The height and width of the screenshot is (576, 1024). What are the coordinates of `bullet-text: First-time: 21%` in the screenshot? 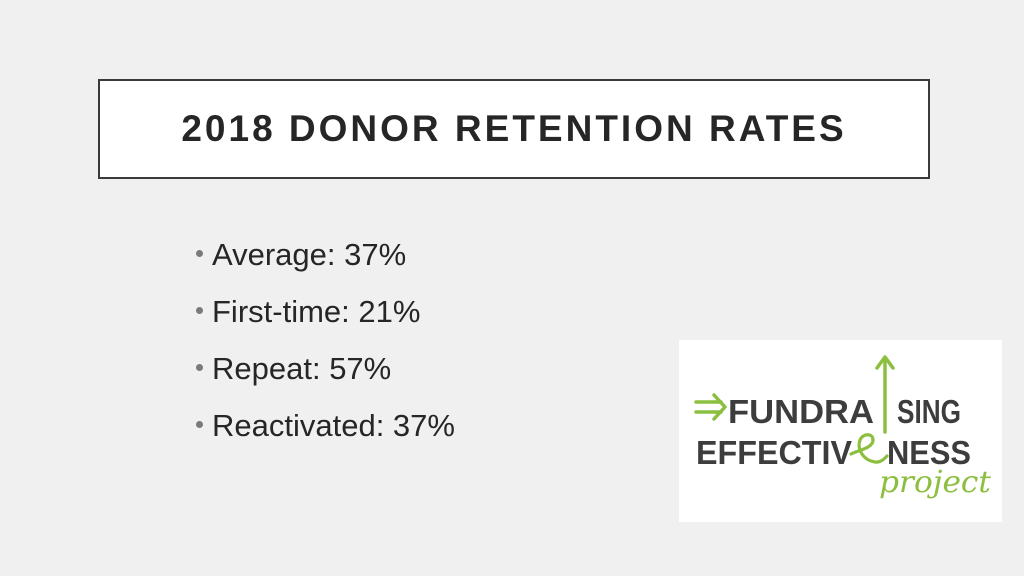 It's located at (316, 311).